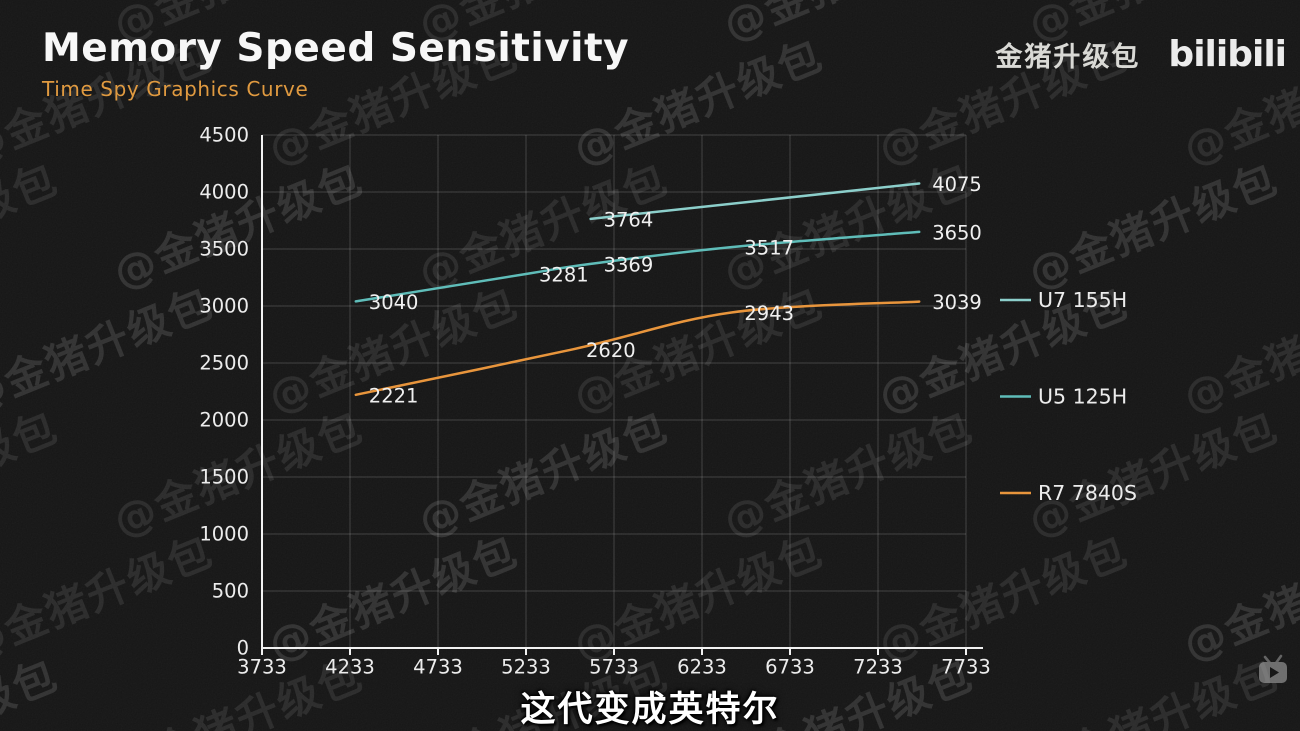 This screenshot has width=1300, height=731. Describe the element at coordinates (230, 591) in the screenshot. I see `y-tick-label: 500` at that location.